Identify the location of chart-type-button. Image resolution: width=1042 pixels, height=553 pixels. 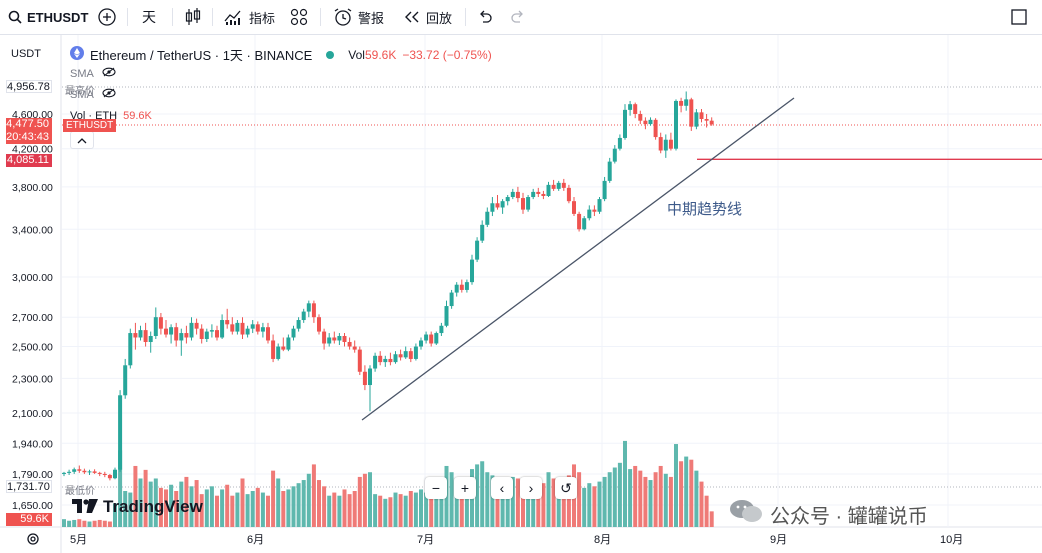
(193, 17).